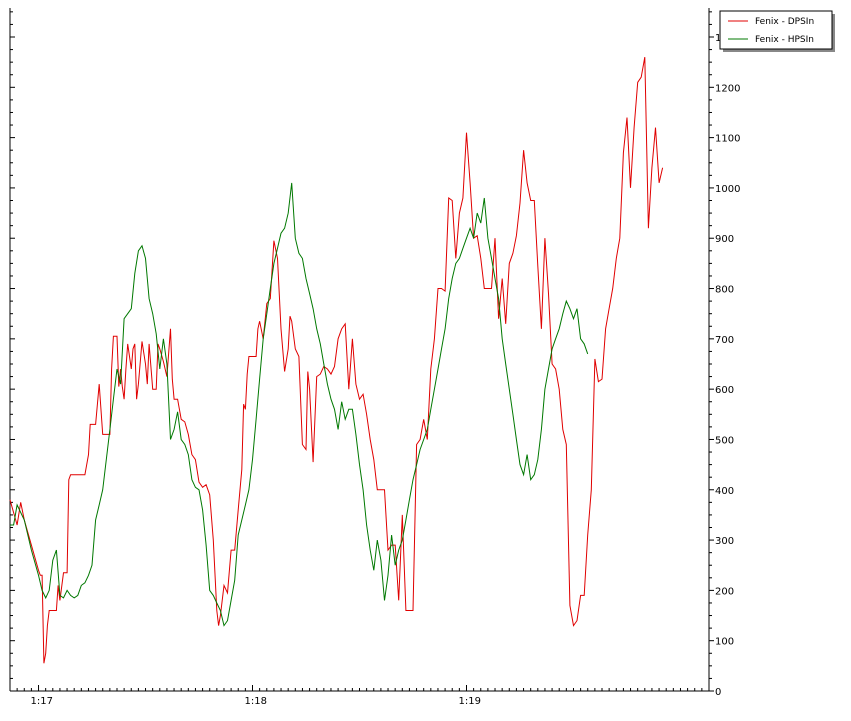  Describe the element at coordinates (724, 591) in the screenshot. I see `y-tick-label: 200` at that location.